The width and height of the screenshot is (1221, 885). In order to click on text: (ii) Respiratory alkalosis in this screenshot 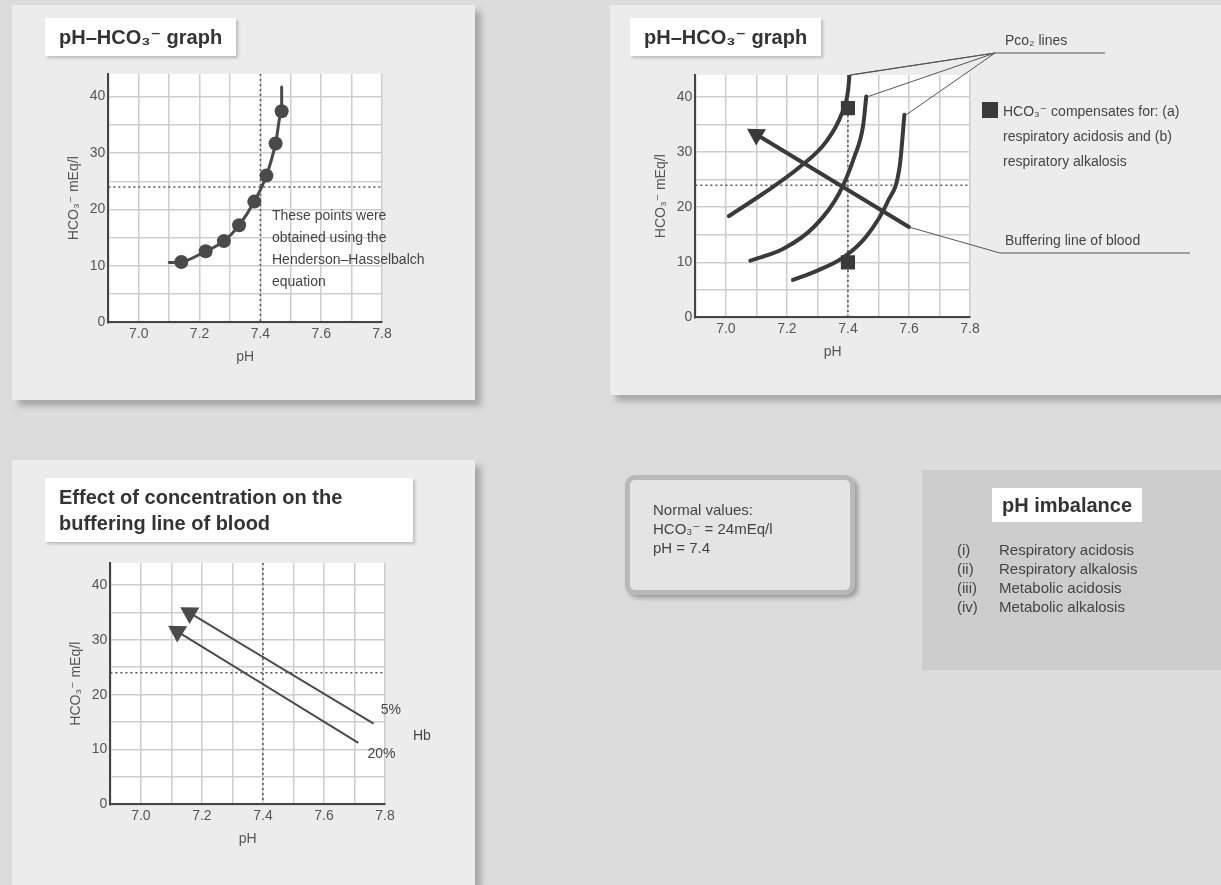, I will do `click(1047, 568)`.